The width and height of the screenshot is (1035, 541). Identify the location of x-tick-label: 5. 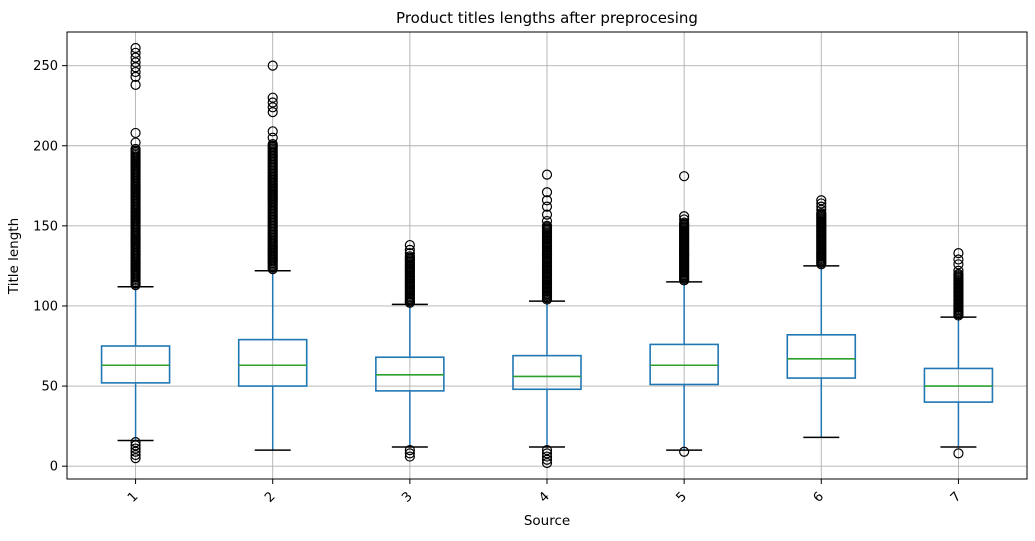
(682, 497).